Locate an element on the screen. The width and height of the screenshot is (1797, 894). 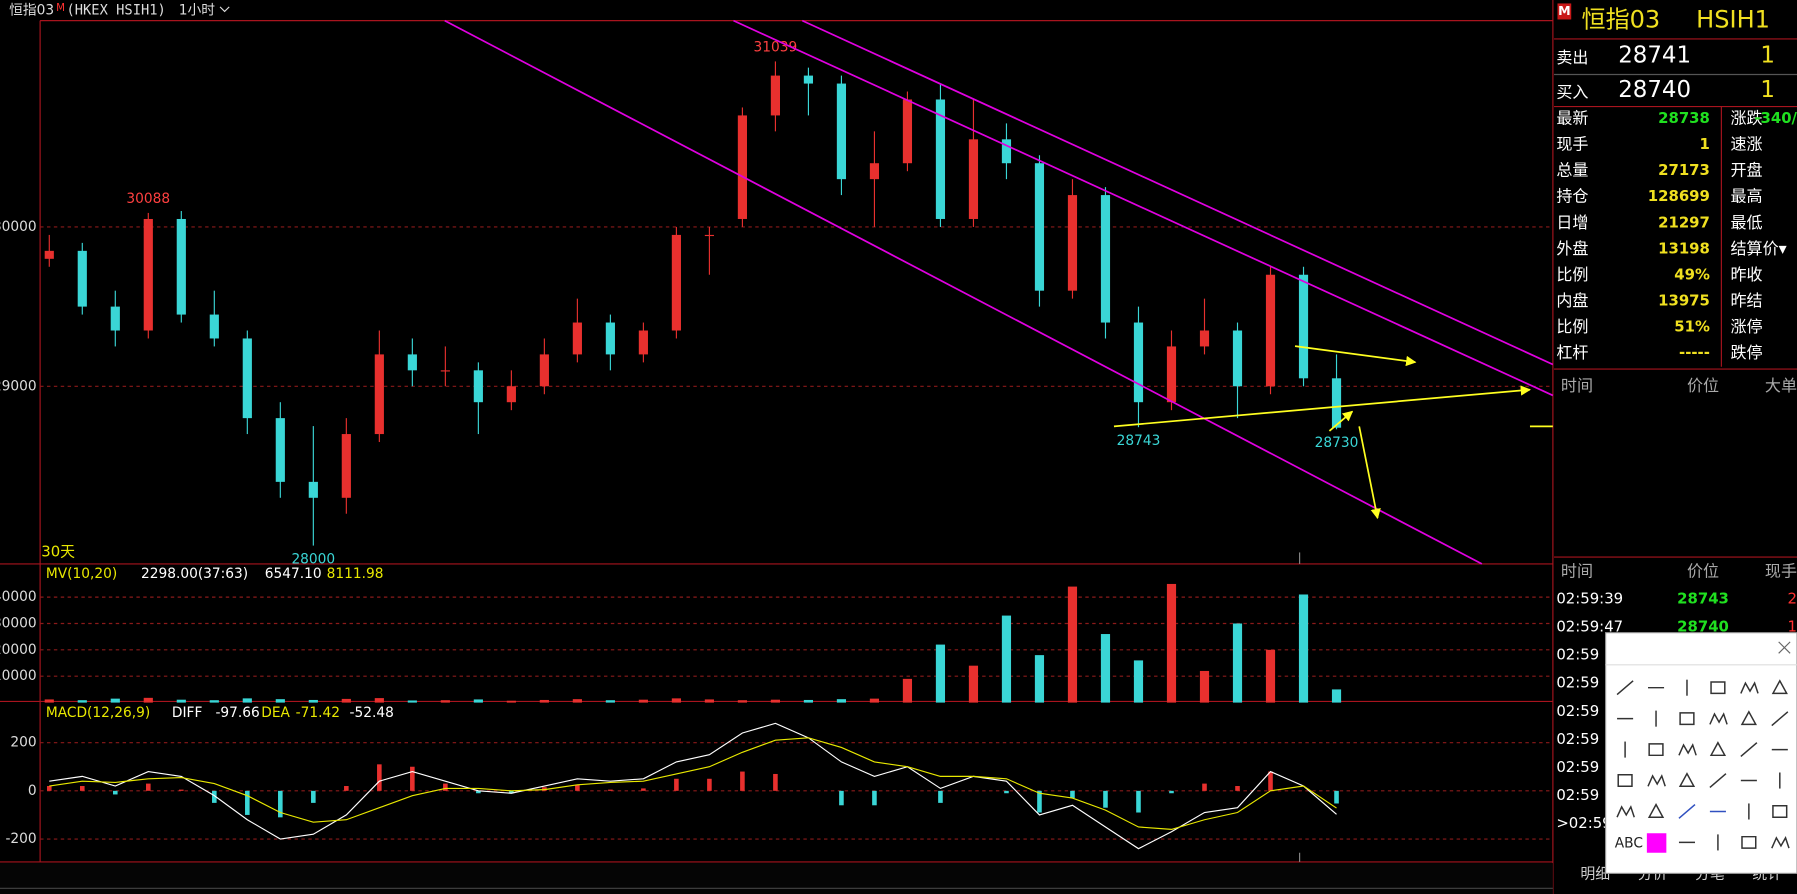
quote-mark: M is located at coordinates (1564, 10).